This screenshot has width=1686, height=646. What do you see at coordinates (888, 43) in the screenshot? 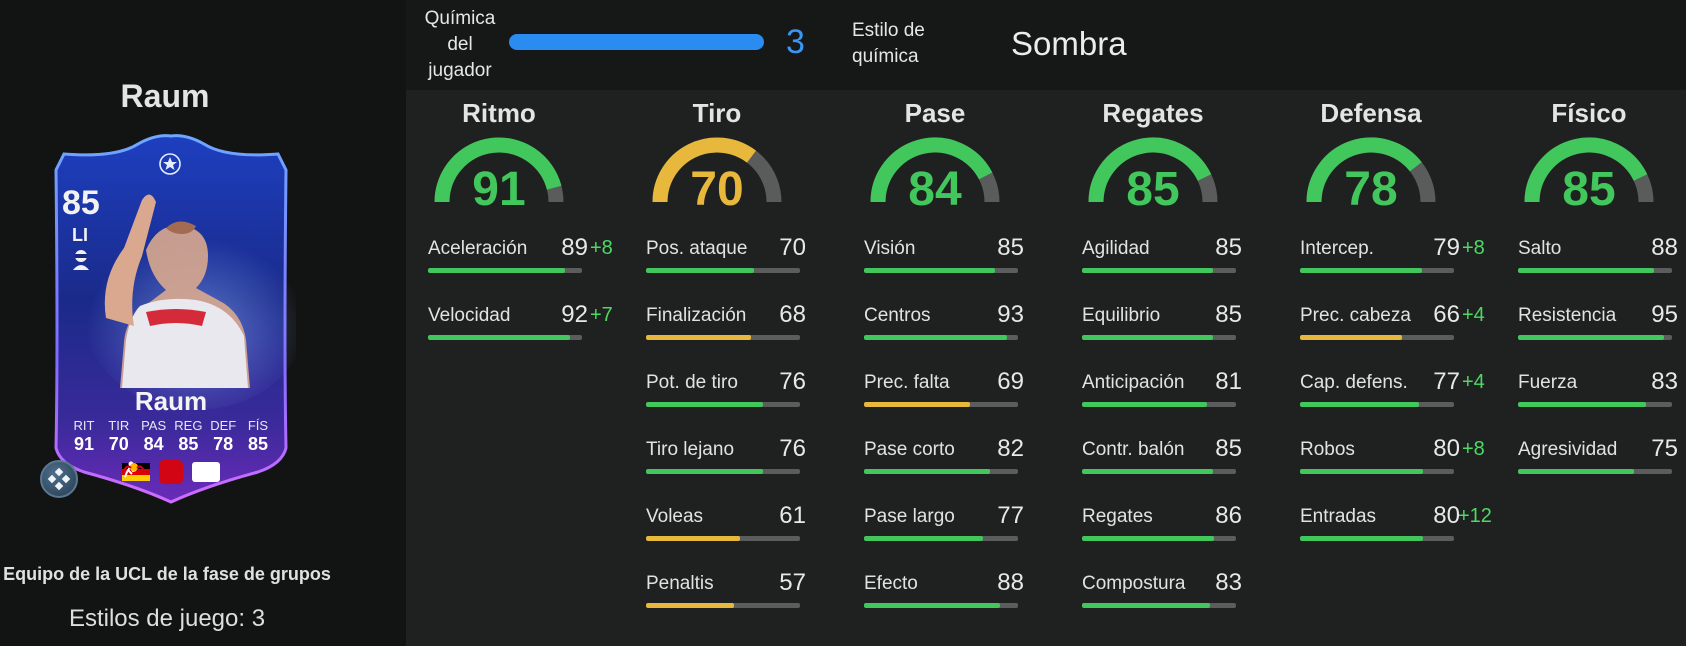
I see `chem-style-label-text: Estilo de química` at bounding box center [888, 43].